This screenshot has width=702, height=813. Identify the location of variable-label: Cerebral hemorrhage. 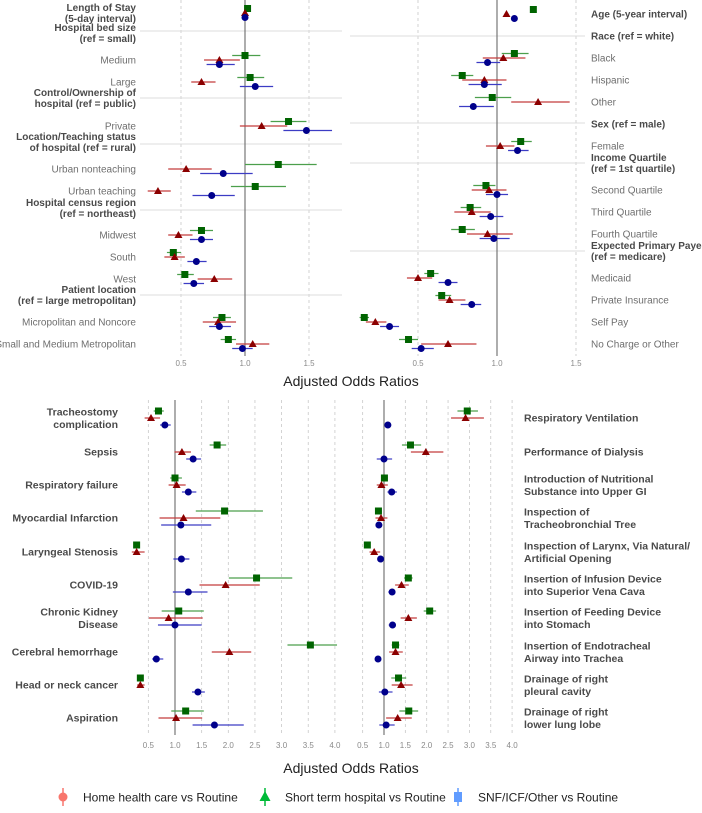
(65, 653).